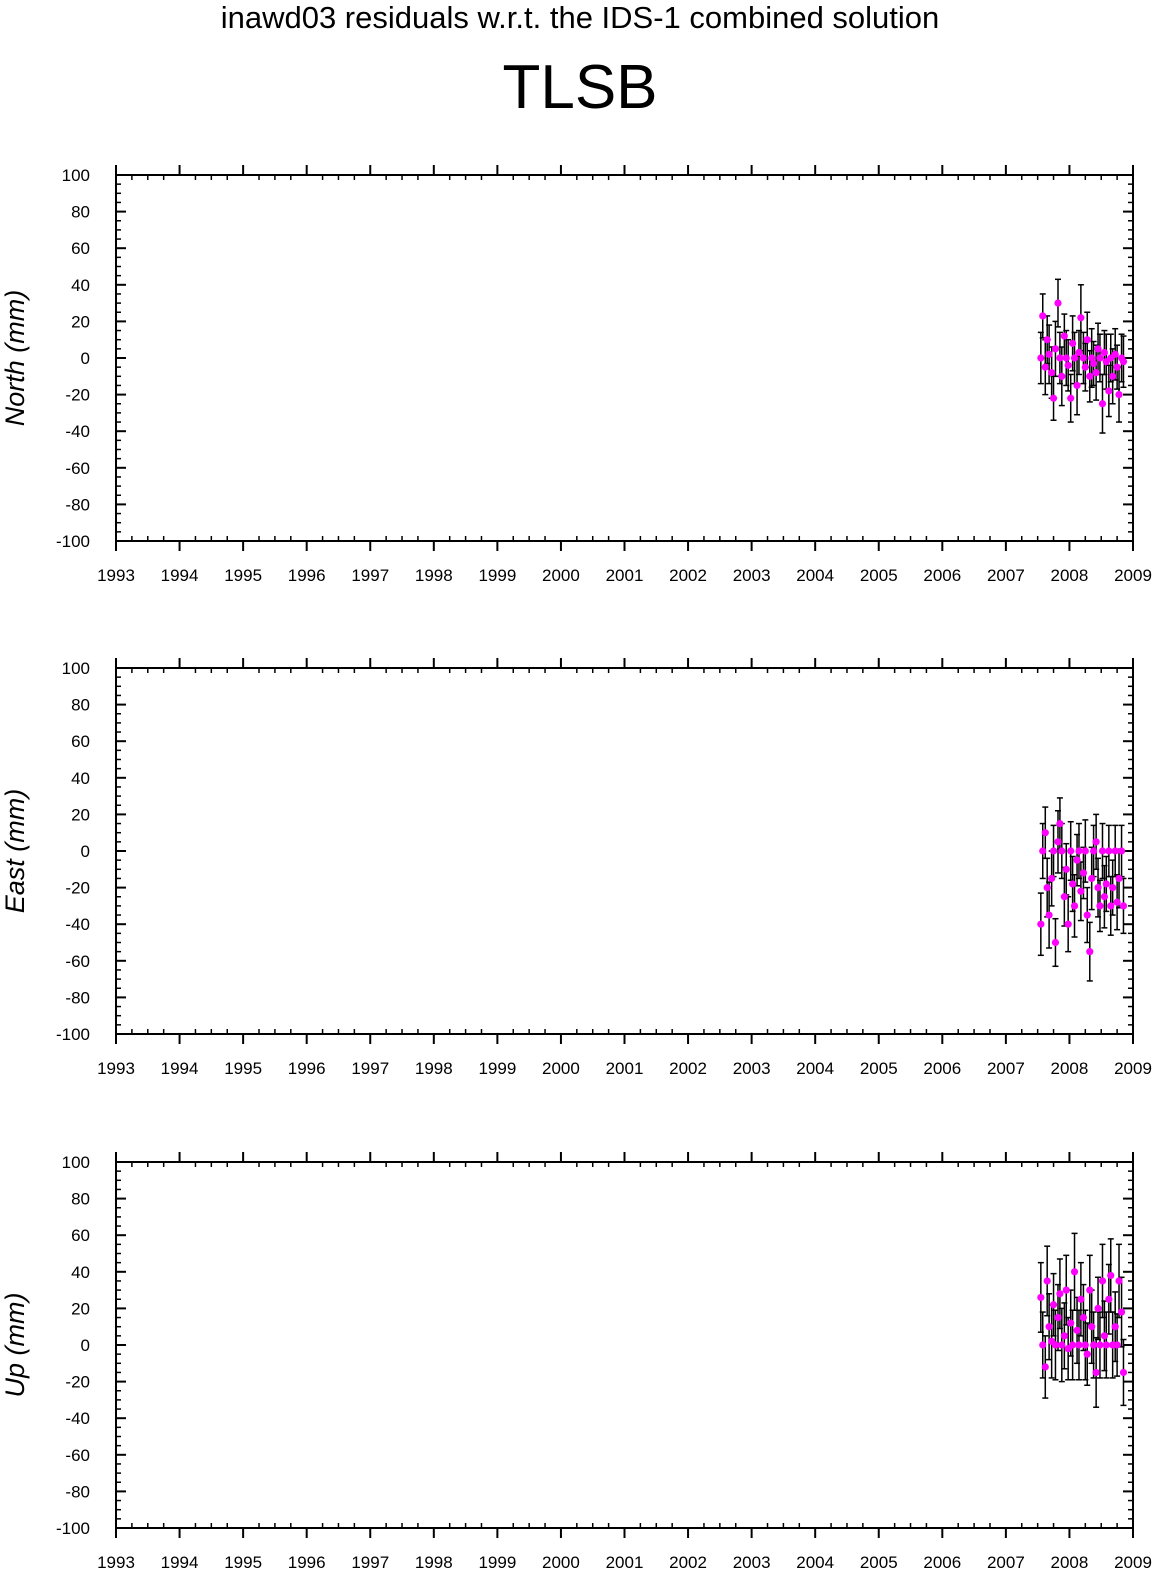 This screenshot has width=1160, height=1575. What do you see at coordinates (1070, 1562) in the screenshot?
I see `x-tick-label: 2008` at bounding box center [1070, 1562].